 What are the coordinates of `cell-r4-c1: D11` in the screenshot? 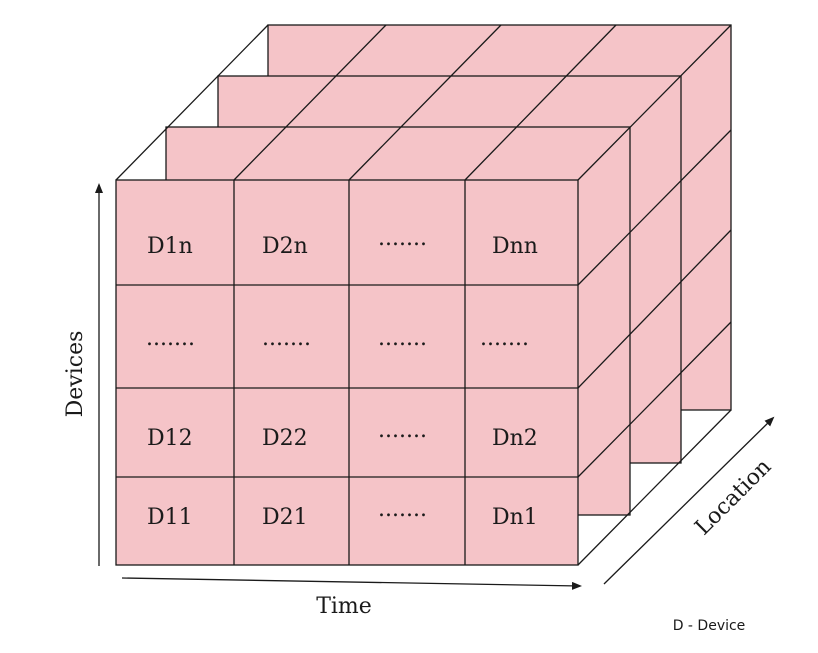 It's located at (170, 517).